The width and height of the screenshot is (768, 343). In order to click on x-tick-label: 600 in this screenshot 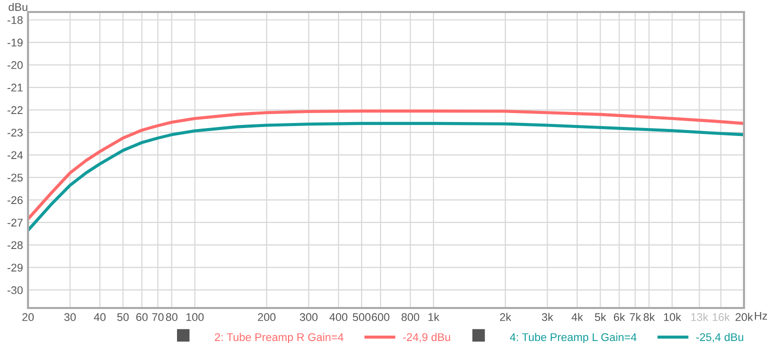, I will do `click(381, 317)`.